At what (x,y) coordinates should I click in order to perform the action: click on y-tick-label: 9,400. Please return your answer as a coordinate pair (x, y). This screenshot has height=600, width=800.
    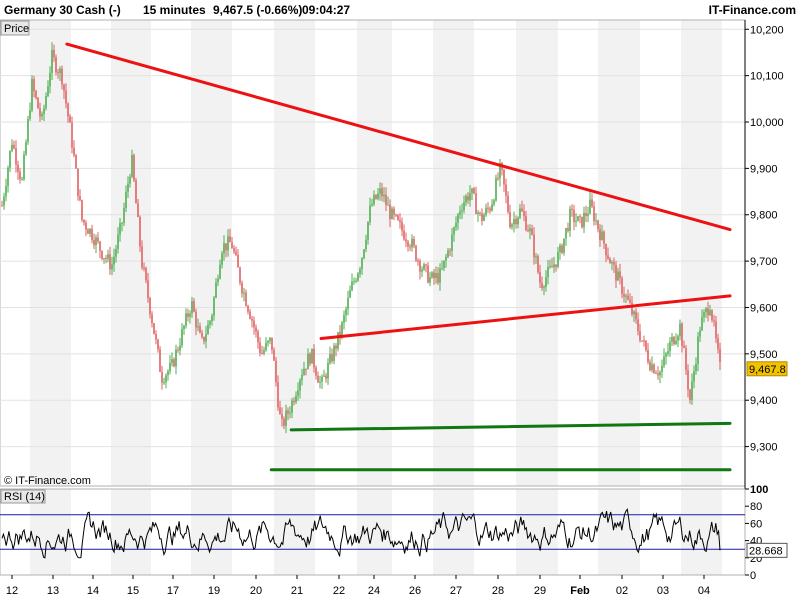
    Looking at the image, I should click on (764, 401).